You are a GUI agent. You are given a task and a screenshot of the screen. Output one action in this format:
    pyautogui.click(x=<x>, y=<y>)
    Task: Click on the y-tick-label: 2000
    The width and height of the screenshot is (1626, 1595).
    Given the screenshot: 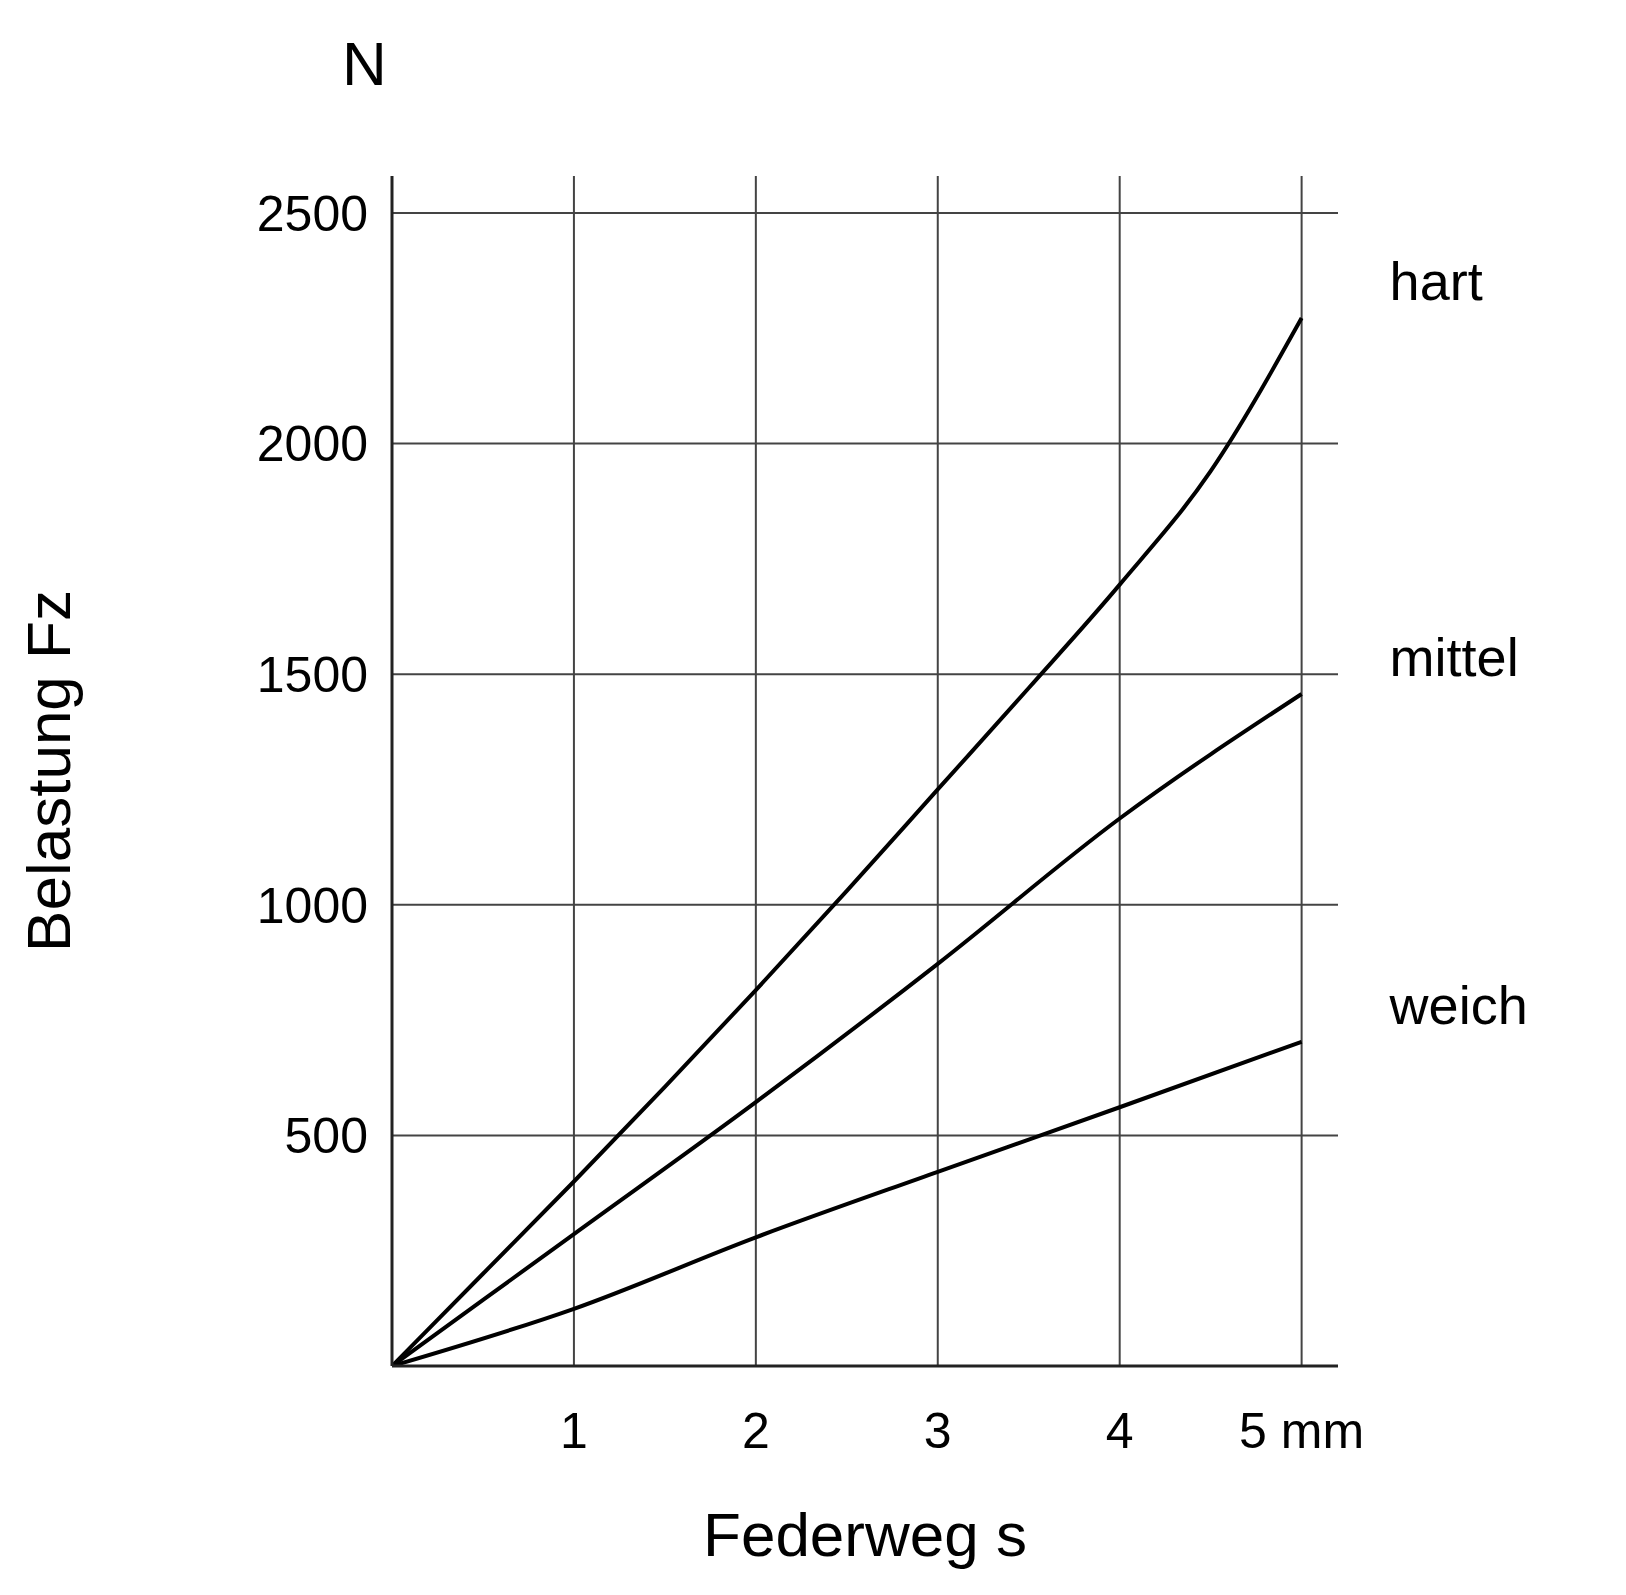 What is the action you would take?
    pyautogui.click(x=312, y=444)
    